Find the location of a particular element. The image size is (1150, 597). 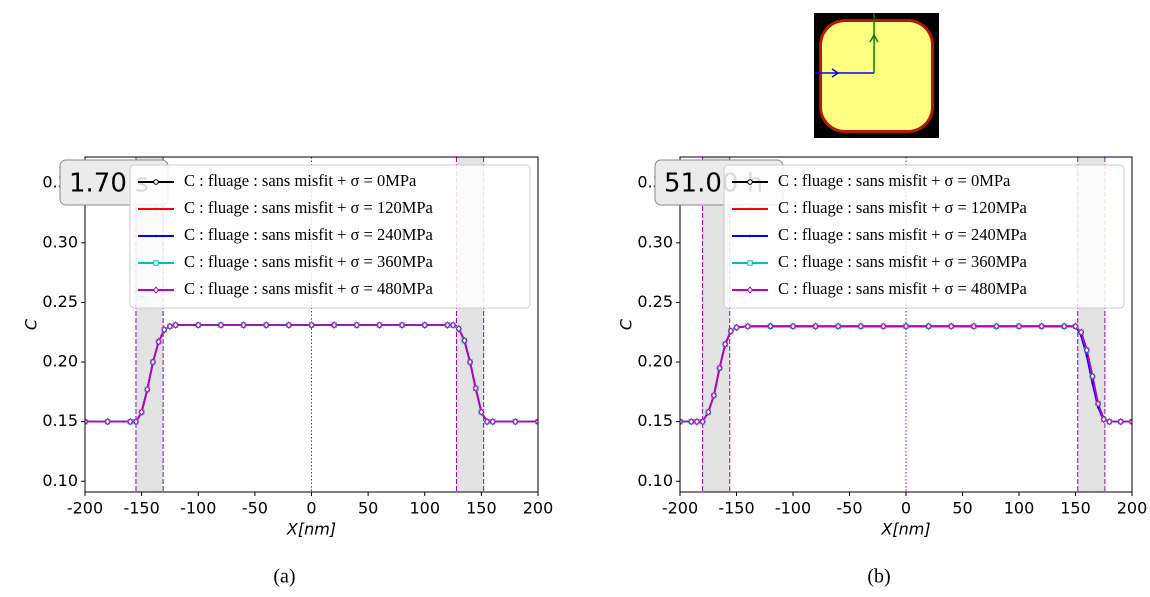

inset-arrowhead-y is located at coordinates (874, 38).